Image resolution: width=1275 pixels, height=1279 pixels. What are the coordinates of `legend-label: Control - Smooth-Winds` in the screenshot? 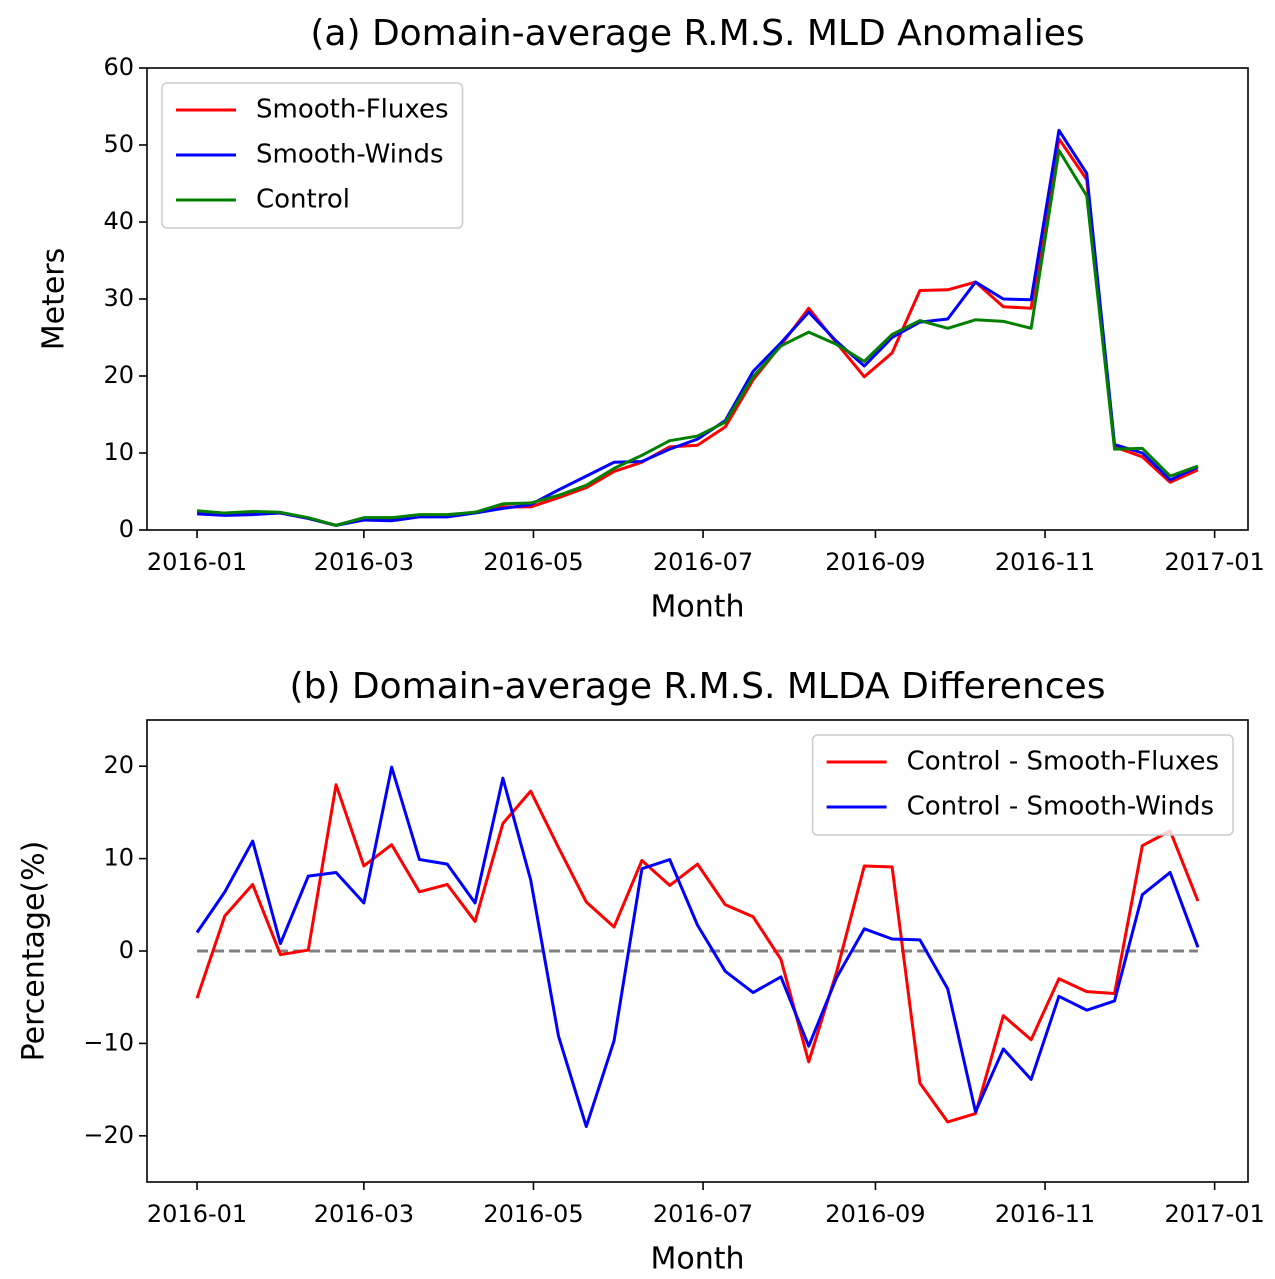 It's located at (1060, 807).